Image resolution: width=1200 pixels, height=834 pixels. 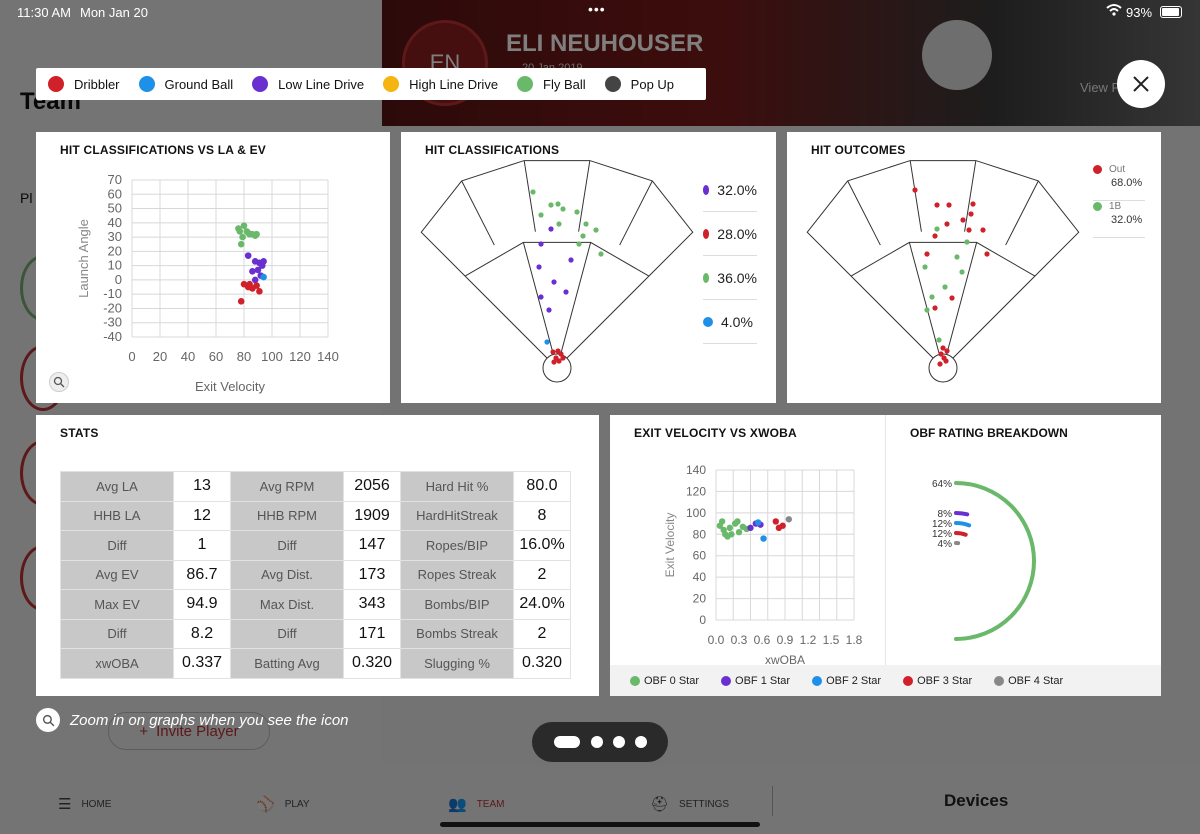 I want to click on close-button, so click(x=1141, y=84).